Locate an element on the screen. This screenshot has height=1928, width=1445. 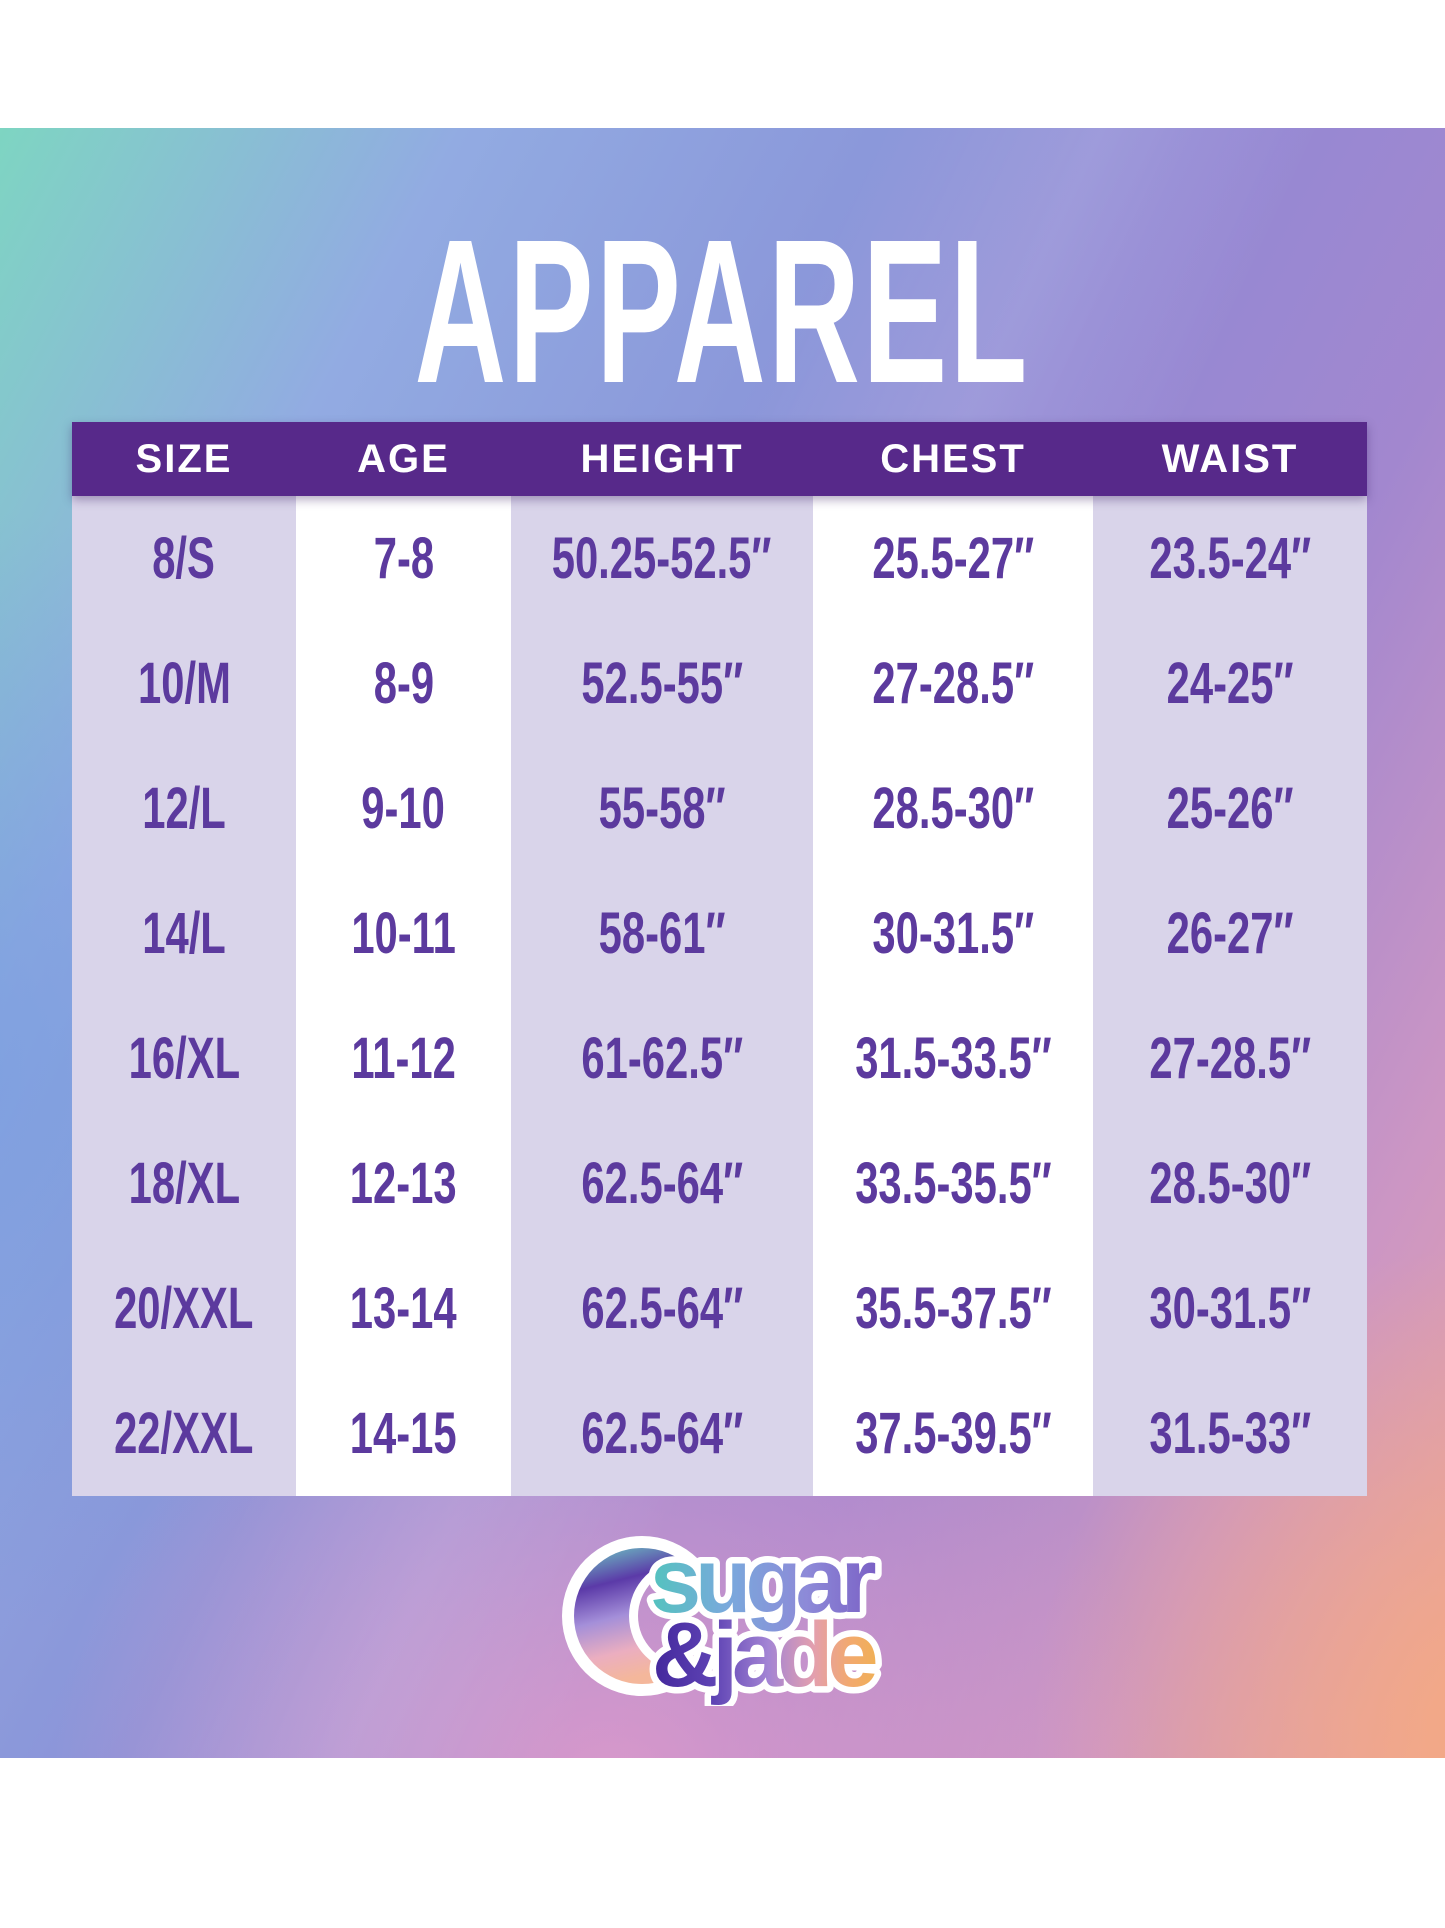
header-cell-age: AGE is located at coordinates (403, 458).